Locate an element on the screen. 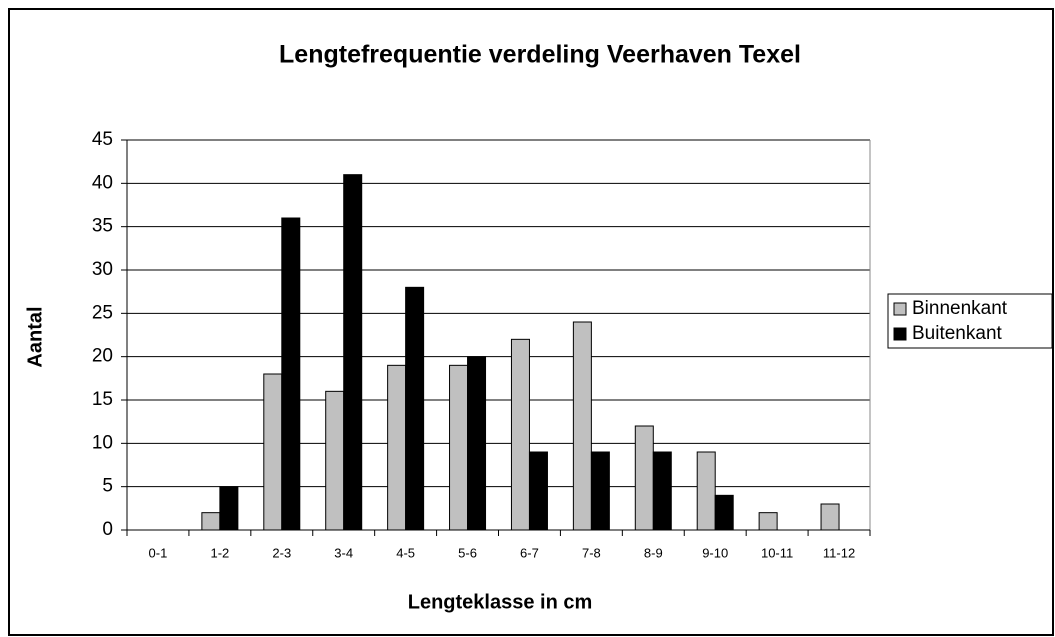 Image resolution: width=1055 pixels, height=637 pixels. x-tick-label: 3-4 is located at coordinates (343, 552).